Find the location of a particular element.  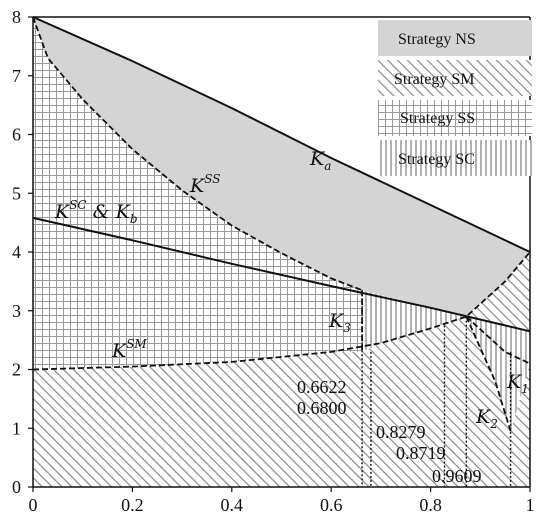

legend-swatch-ss is located at coordinates (455, 118).